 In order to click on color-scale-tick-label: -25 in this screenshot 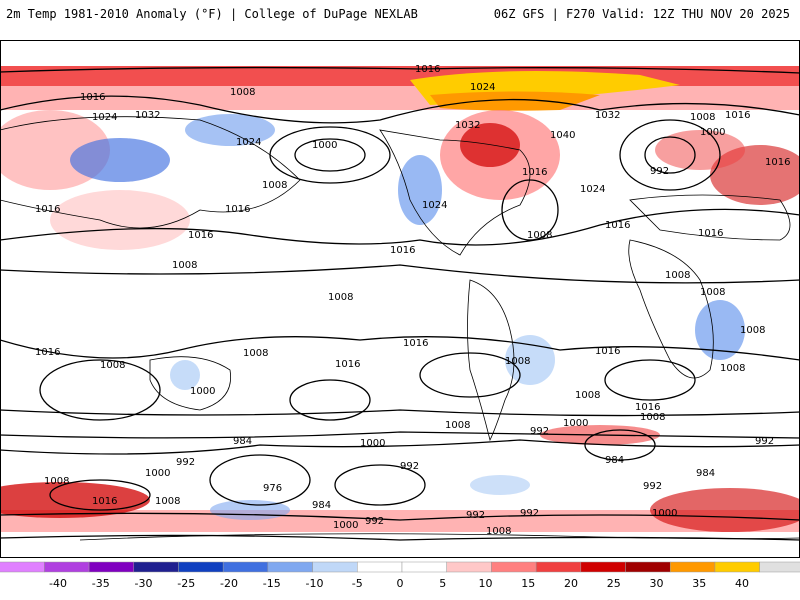, I will do `click(186, 583)`.